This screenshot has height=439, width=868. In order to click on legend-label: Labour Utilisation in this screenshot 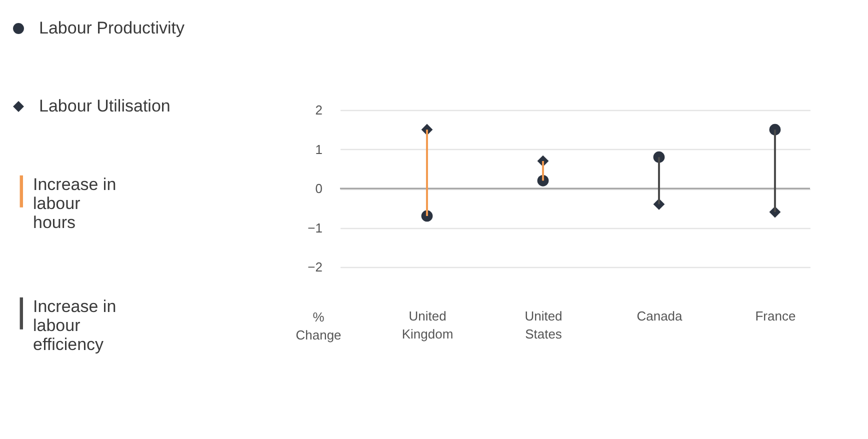, I will do `click(104, 106)`.